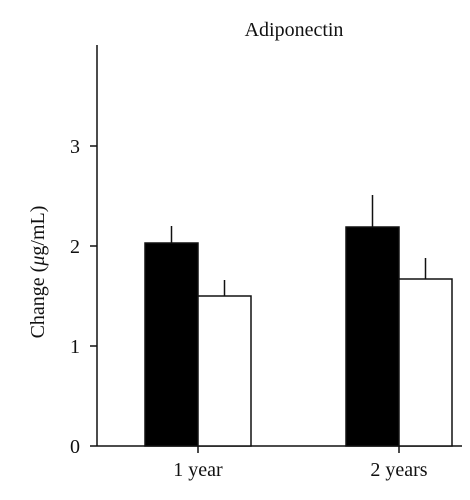  I want to click on y-tick-label: 3, so click(75, 147).